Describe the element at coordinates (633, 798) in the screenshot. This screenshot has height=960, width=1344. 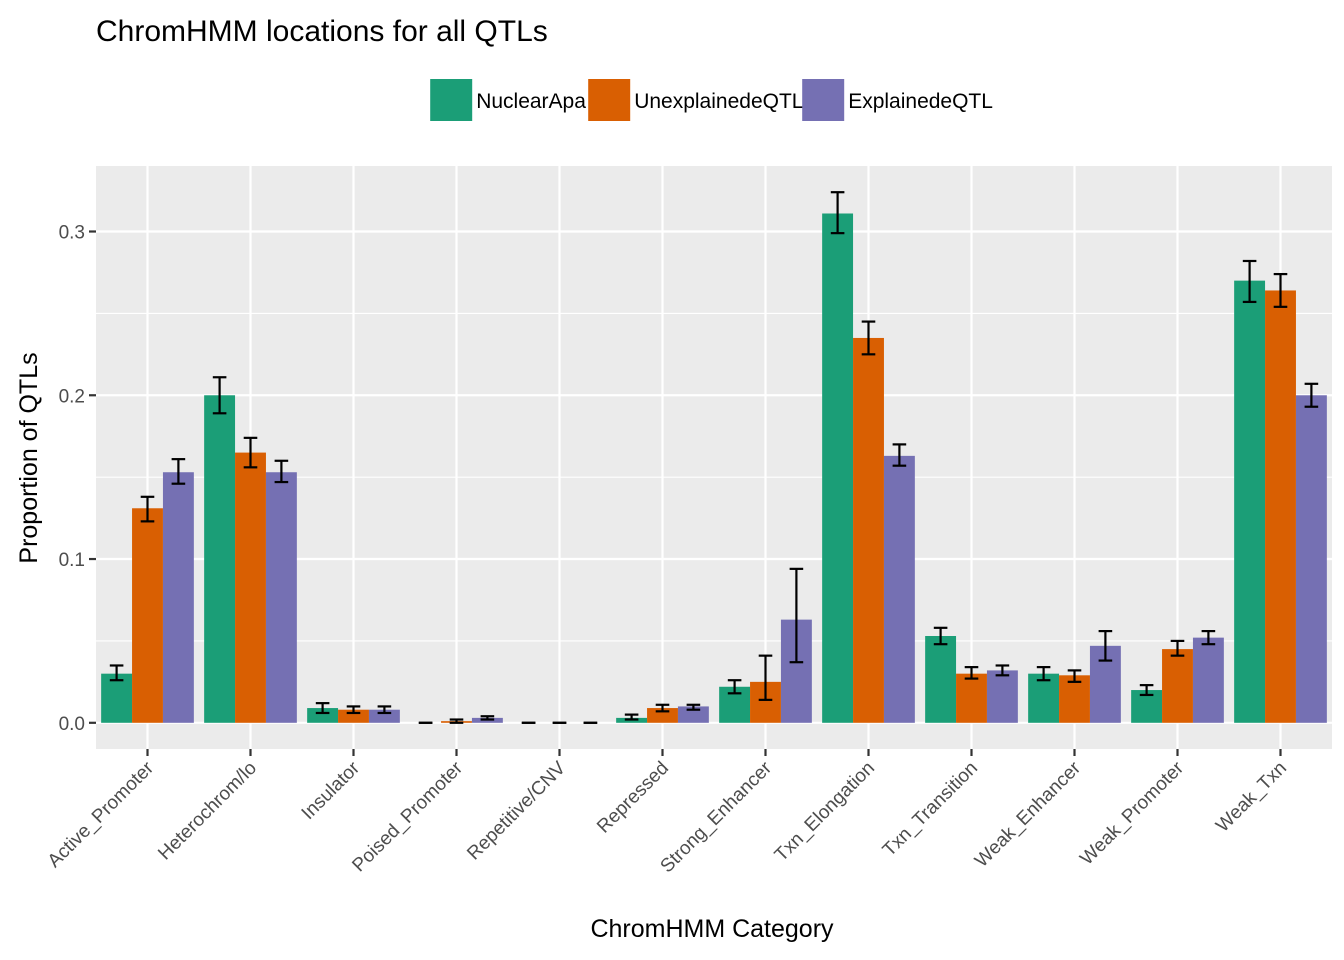
I see `x-tick-label: Repressed` at that location.